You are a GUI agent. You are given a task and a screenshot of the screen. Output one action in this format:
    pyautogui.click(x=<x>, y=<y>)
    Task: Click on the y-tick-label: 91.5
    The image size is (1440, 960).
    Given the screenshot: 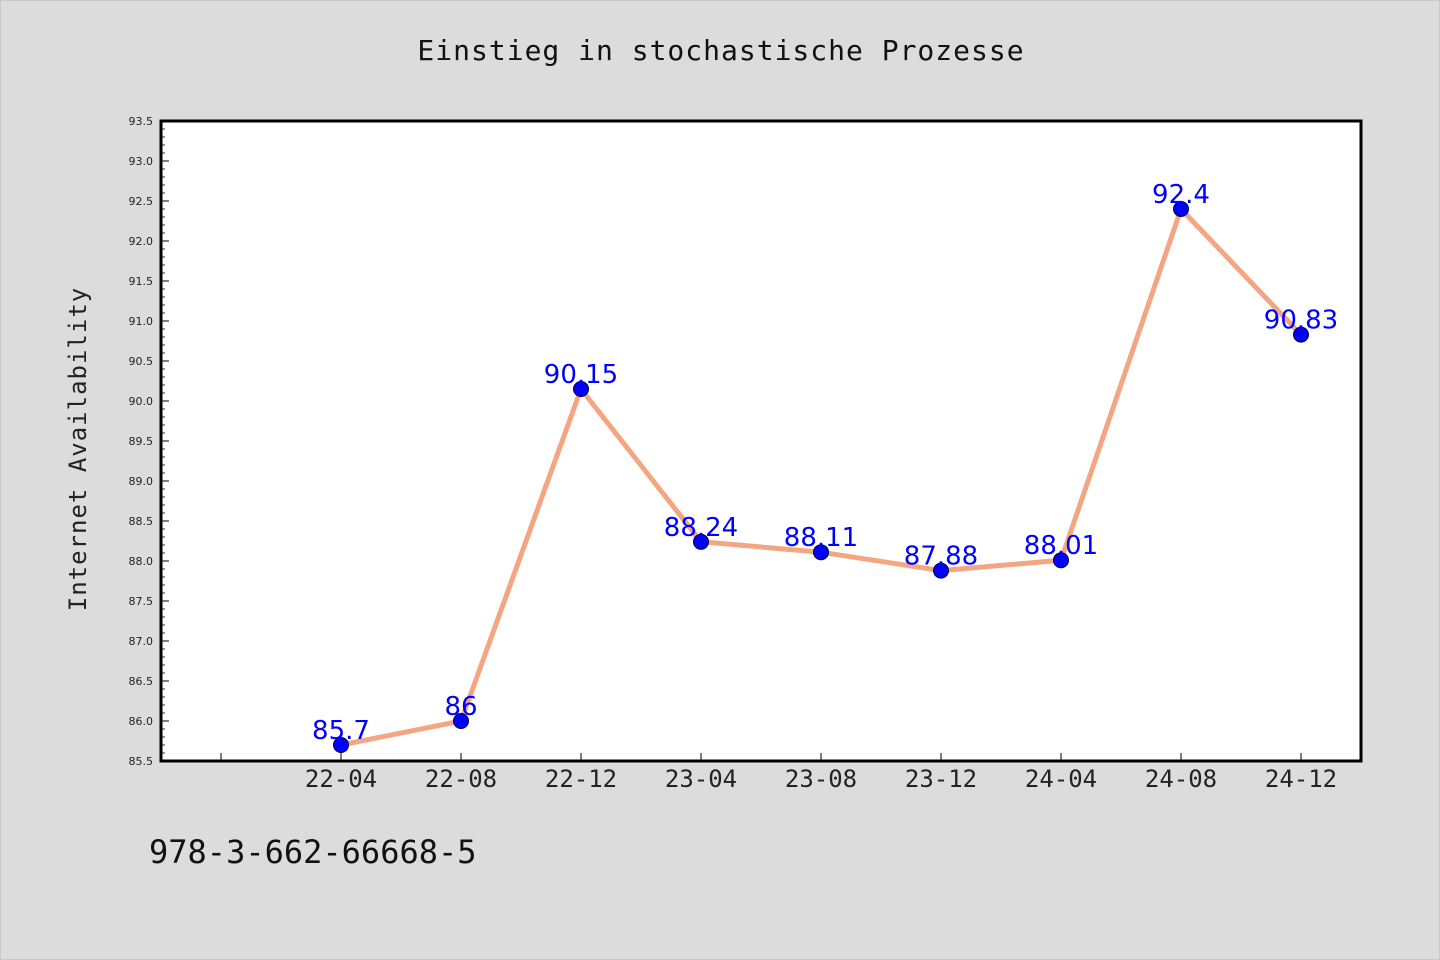 What is the action you would take?
    pyautogui.click(x=141, y=281)
    